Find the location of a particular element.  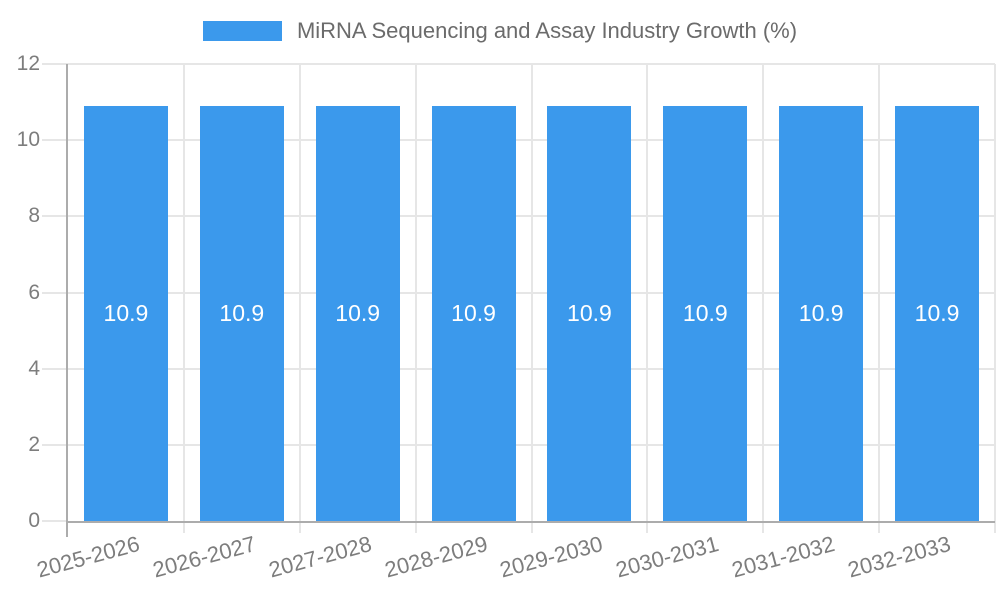

y-axis-tick-label: 10 is located at coordinates (28, 140).